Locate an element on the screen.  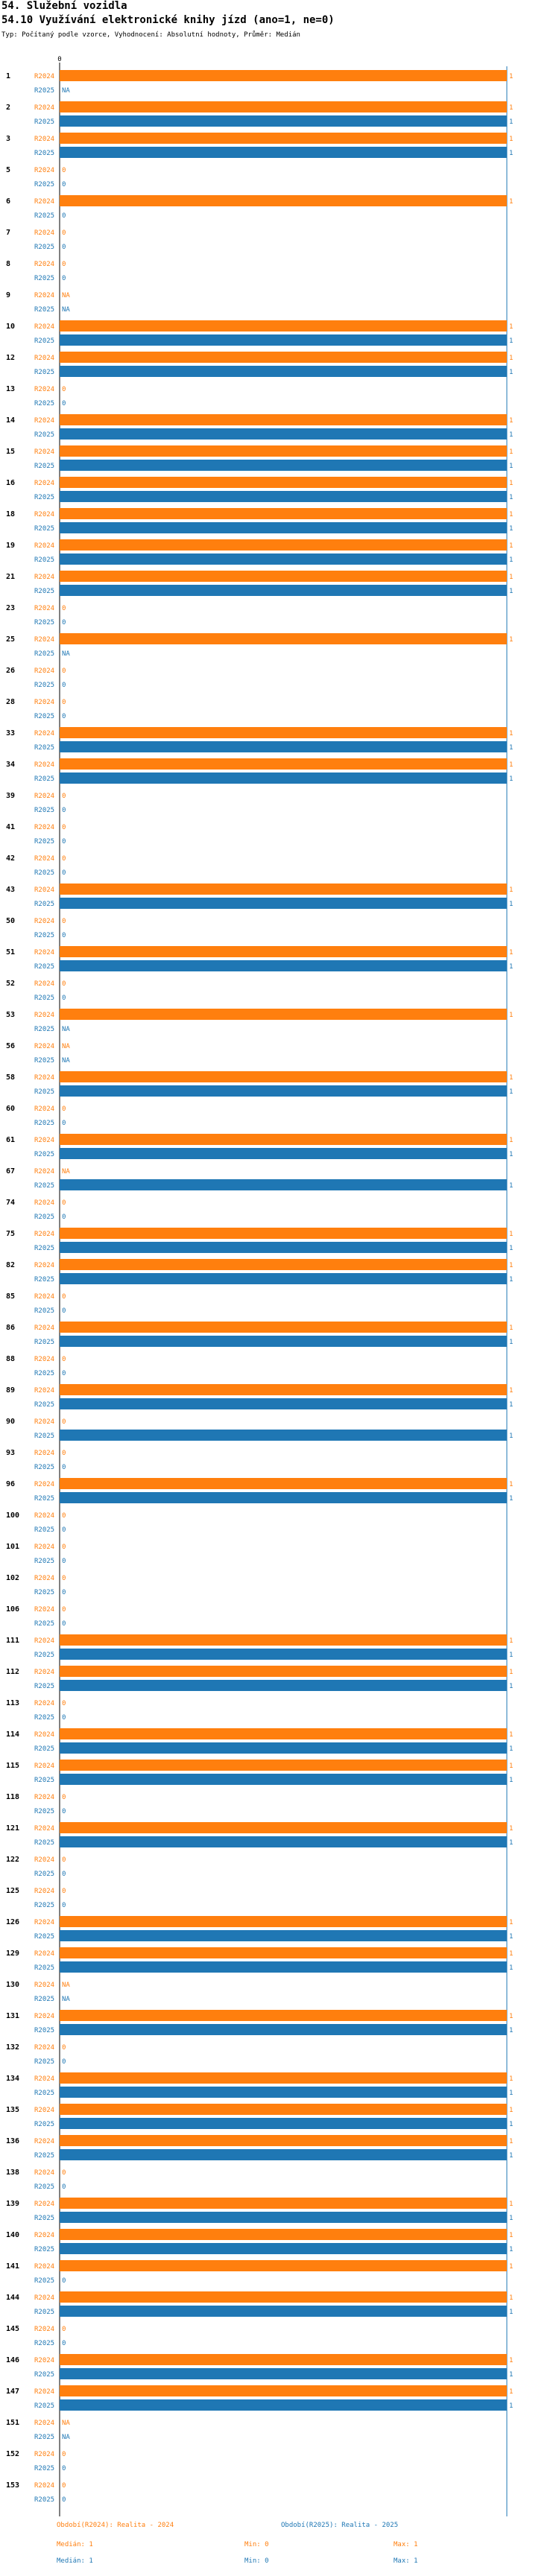
group-label: 130 is located at coordinates (12, 1985).